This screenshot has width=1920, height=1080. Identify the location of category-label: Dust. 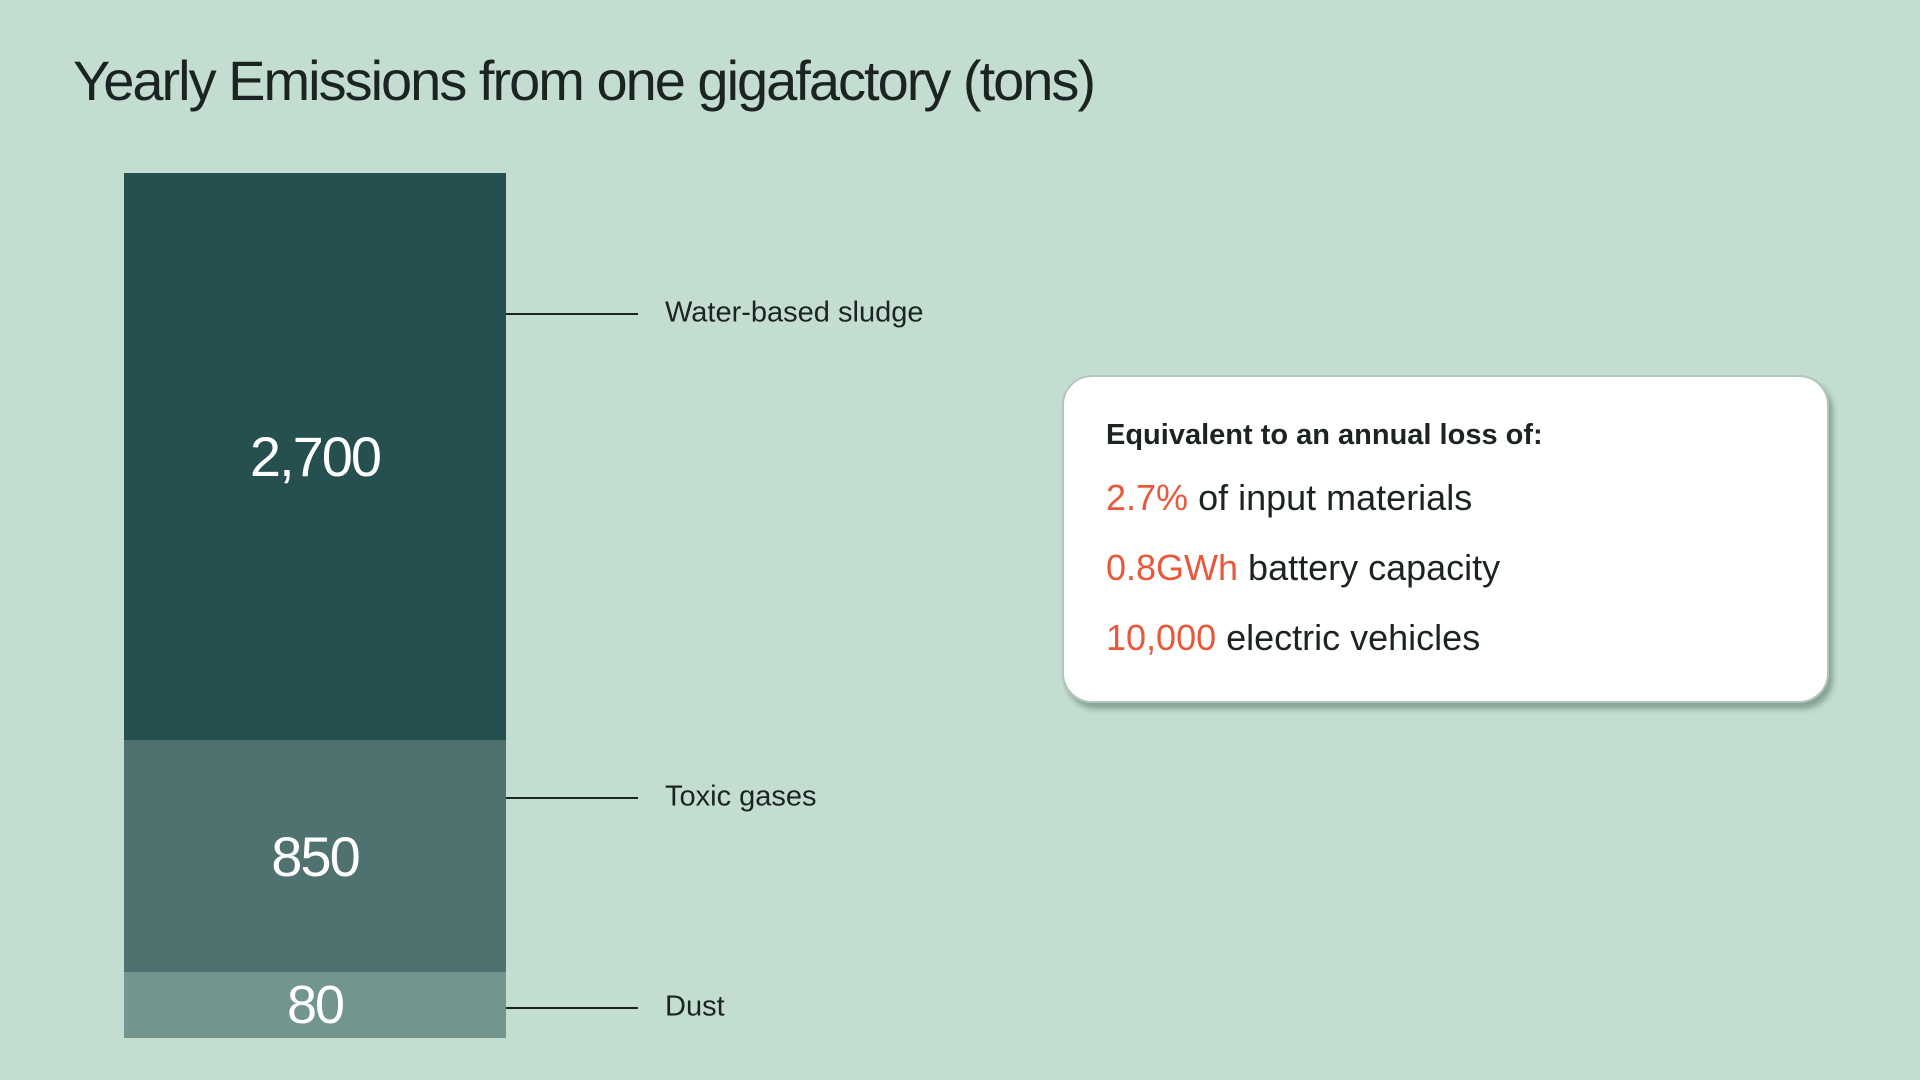
(695, 1006).